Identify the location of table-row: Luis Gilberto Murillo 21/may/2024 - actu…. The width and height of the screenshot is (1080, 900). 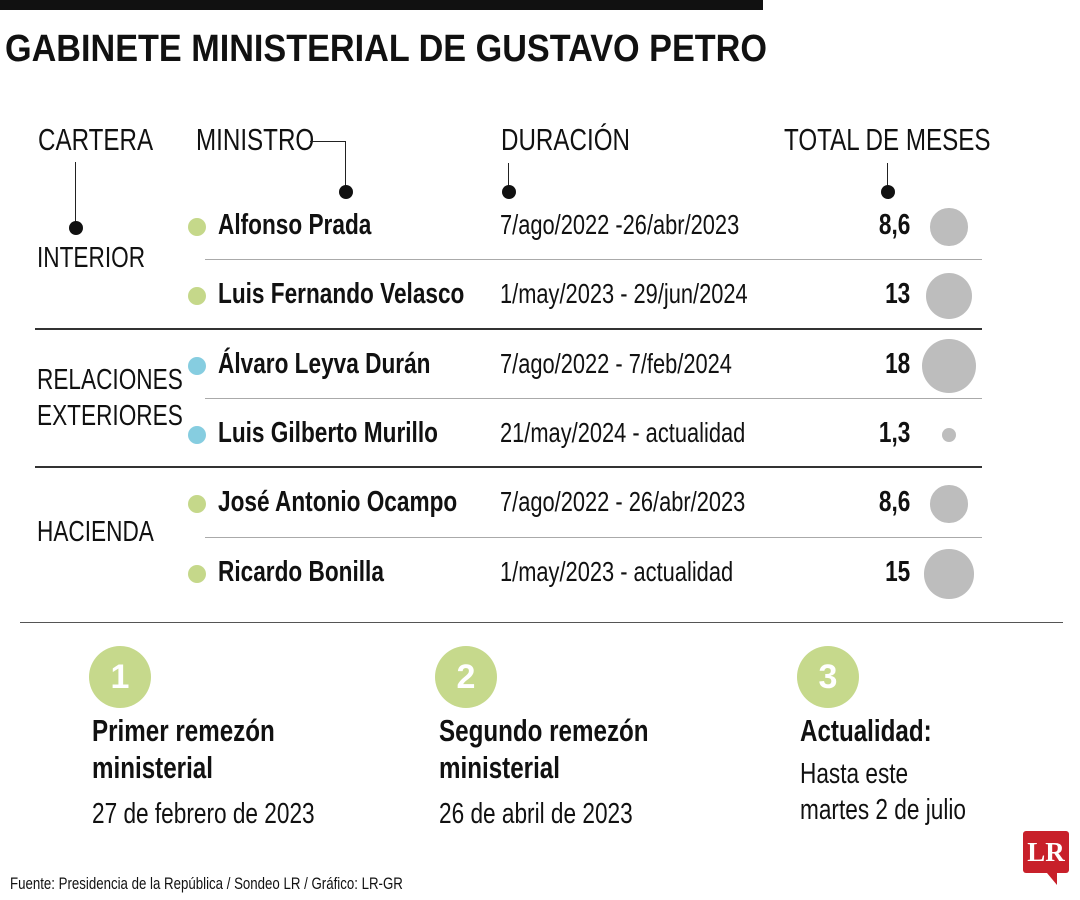
(540, 435).